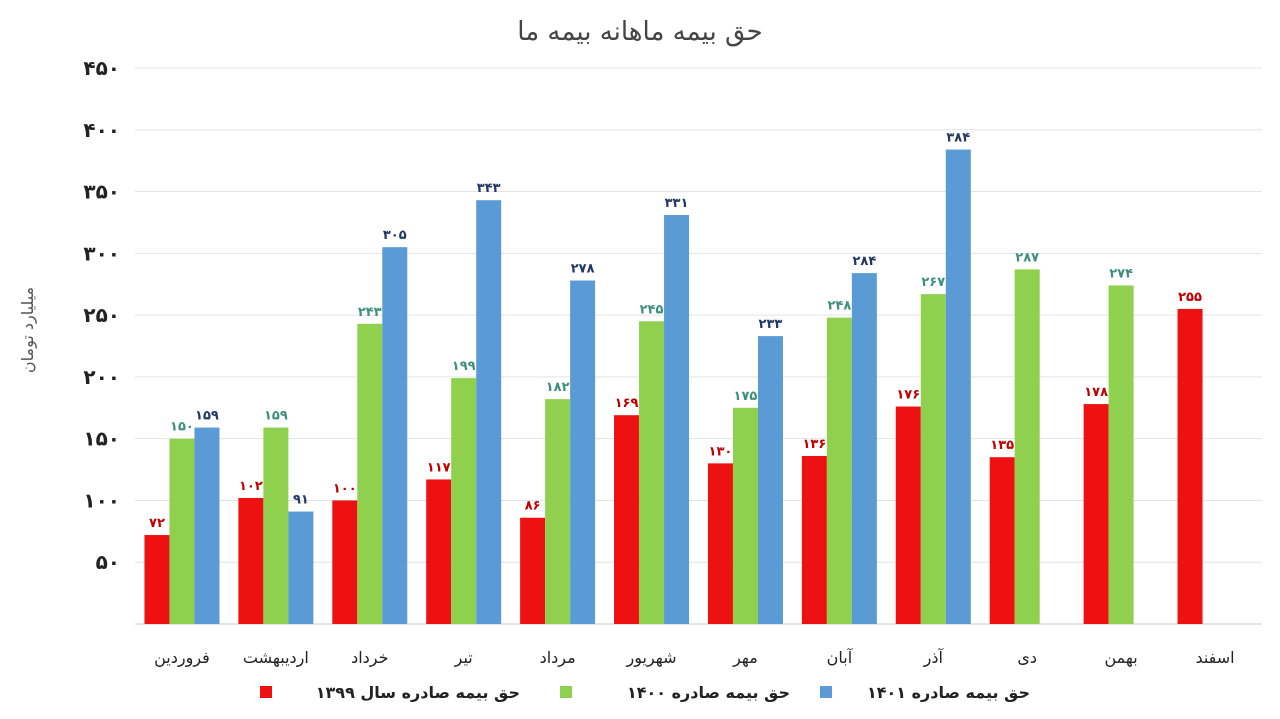 The width and height of the screenshot is (1280, 719). What do you see at coordinates (745, 658) in the screenshot?
I see `x-tick-label: مهر` at bounding box center [745, 658].